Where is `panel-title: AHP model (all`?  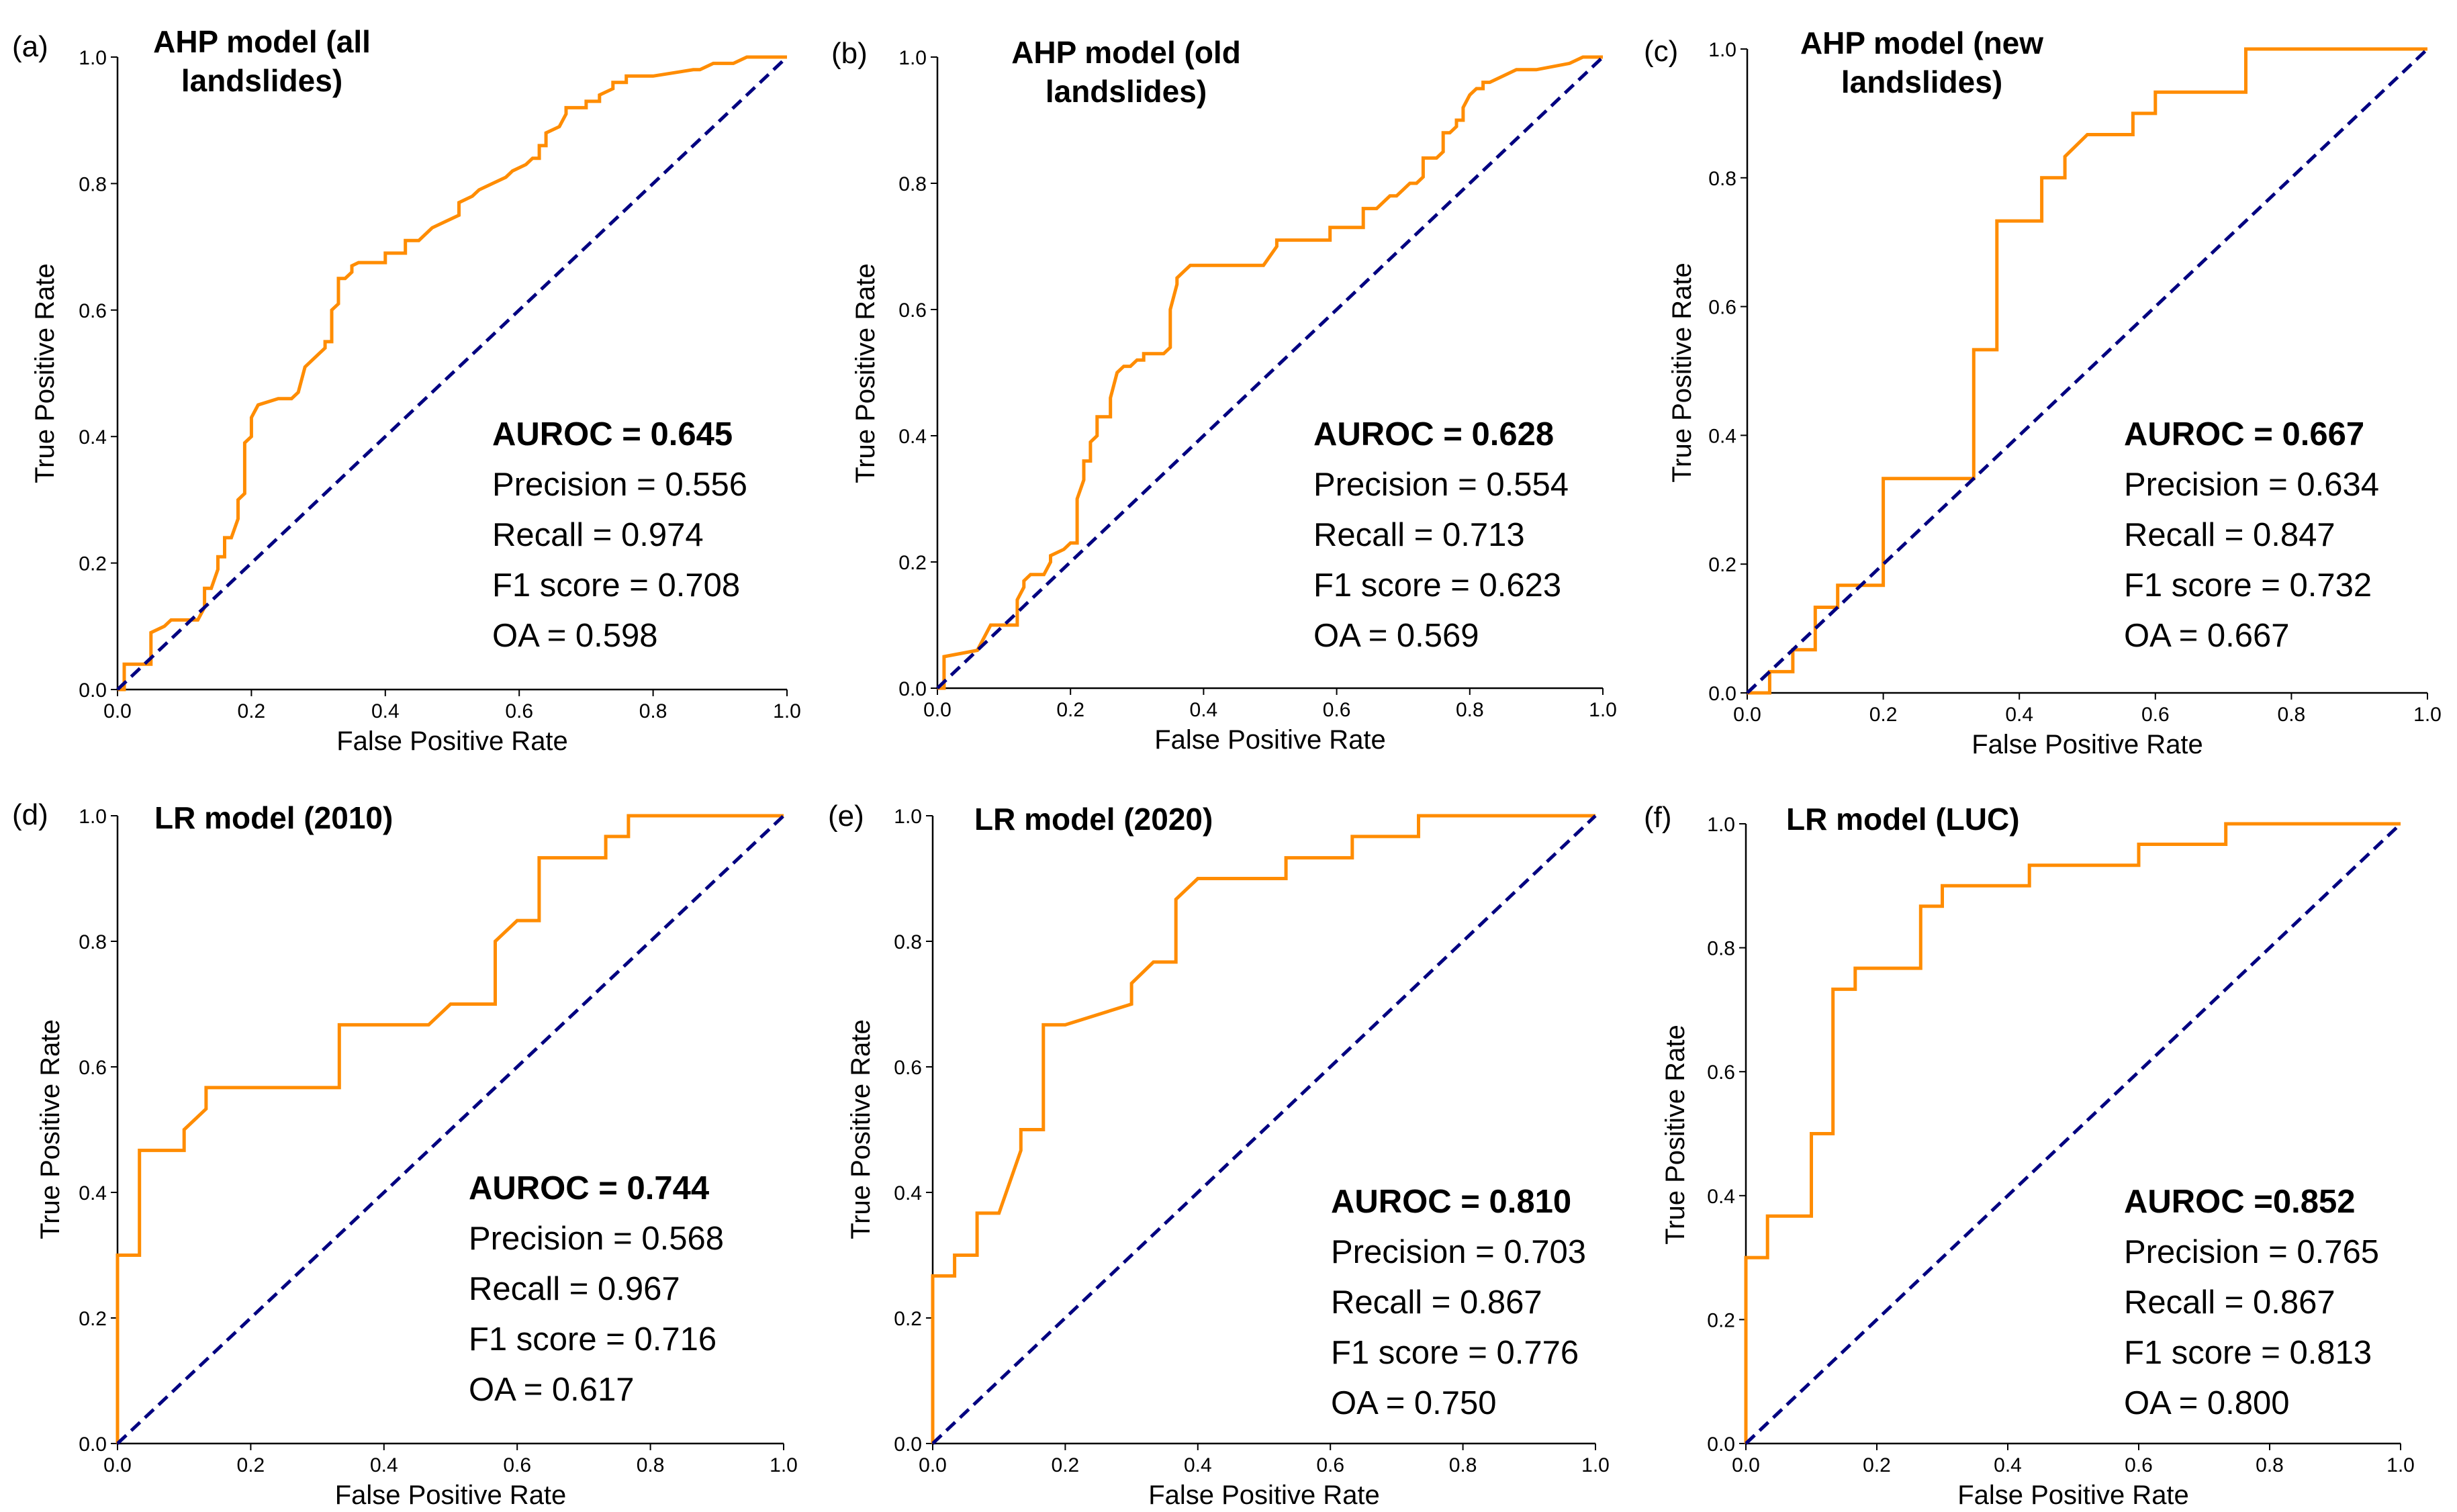 panel-title: AHP model (all is located at coordinates (262, 41).